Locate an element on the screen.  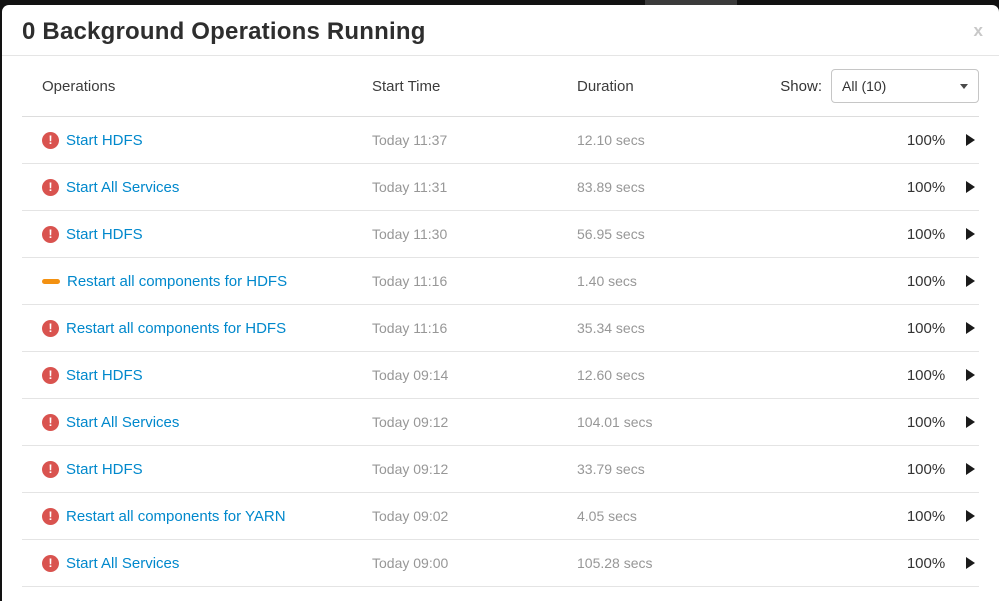
operation-row: ! Start HDFS Today 09:12 33.79 secs 100% is located at coordinates (500, 469).